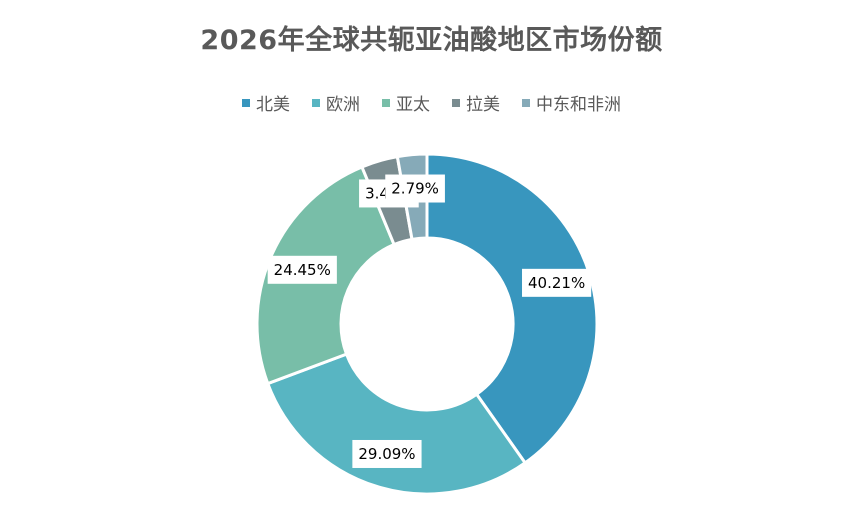 This screenshot has height=510, width=863. I want to click on legend-item-middle-east-africa: 中东和非洲, so click(571, 102).